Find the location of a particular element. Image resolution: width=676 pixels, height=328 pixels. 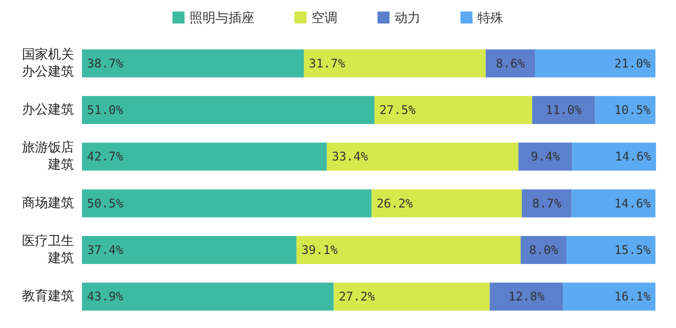

data-label: 27.2% is located at coordinates (357, 297).